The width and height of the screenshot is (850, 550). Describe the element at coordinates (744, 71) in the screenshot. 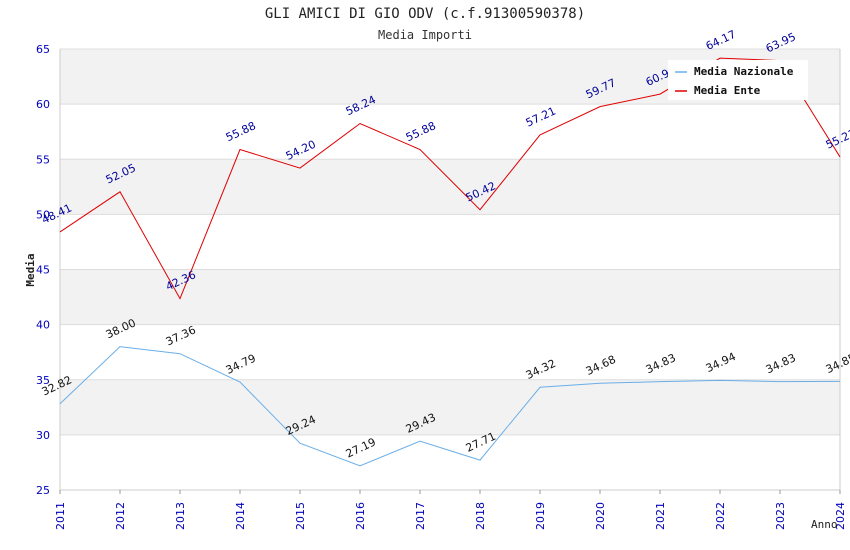

I see `legend-label-media-nazionale: Media Nazionale` at that location.